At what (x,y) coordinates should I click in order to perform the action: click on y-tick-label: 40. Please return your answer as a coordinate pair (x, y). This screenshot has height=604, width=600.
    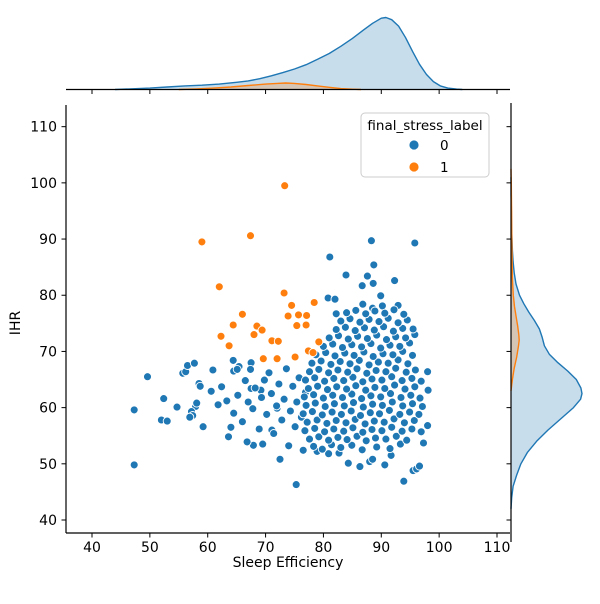
    Looking at the image, I should click on (48, 521).